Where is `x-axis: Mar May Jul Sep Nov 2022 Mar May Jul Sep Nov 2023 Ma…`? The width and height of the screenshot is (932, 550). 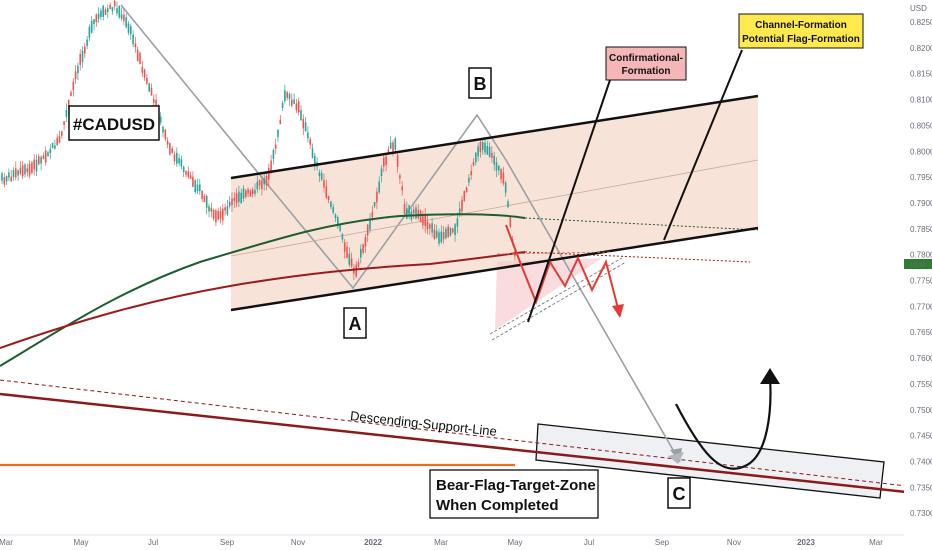 x-axis: Mar May Jul Sep Nov 2022 Mar May Jul Sep Nov 2023 Ma… is located at coordinates (441, 542).